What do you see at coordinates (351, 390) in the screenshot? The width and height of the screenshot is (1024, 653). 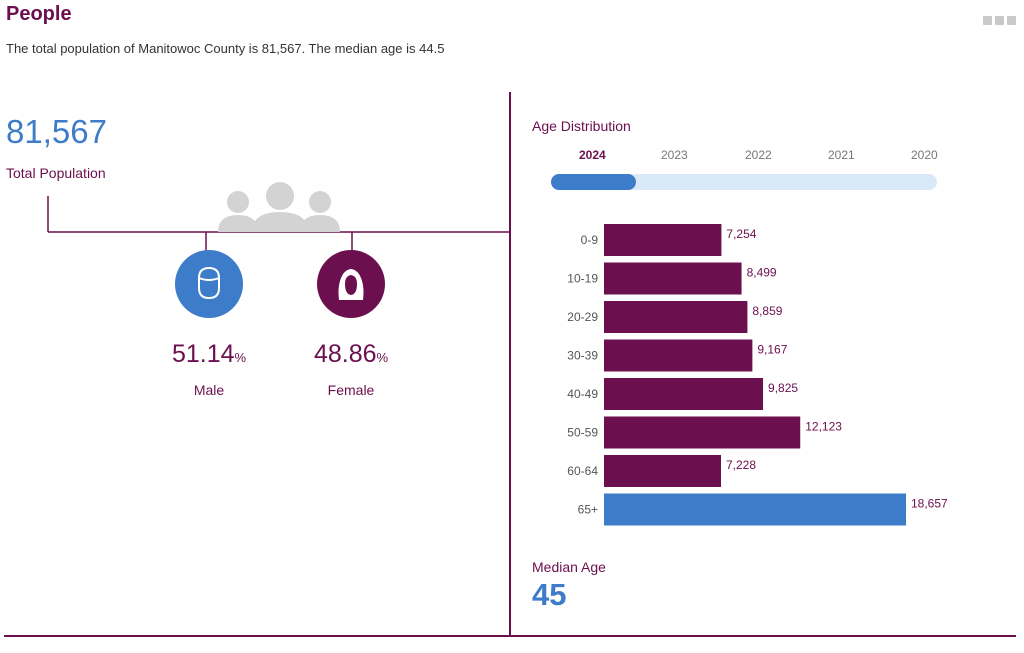 I see `female-label: Female` at bounding box center [351, 390].